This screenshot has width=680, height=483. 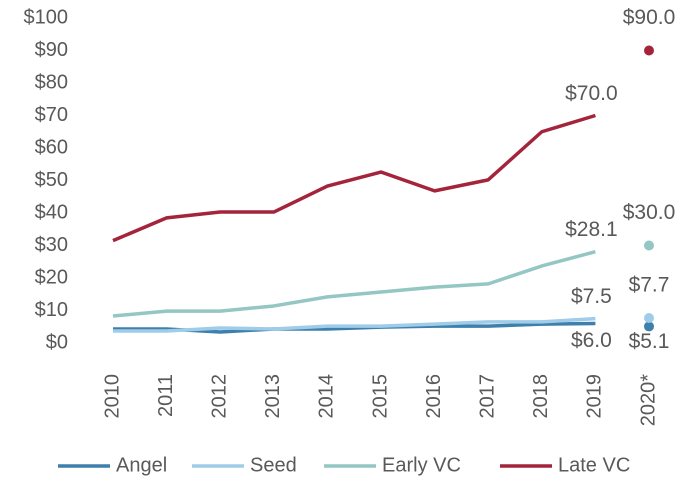 What do you see at coordinates (51, 147) in the screenshot?
I see `y-tick-label: $60` at bounding box center [51, 147].